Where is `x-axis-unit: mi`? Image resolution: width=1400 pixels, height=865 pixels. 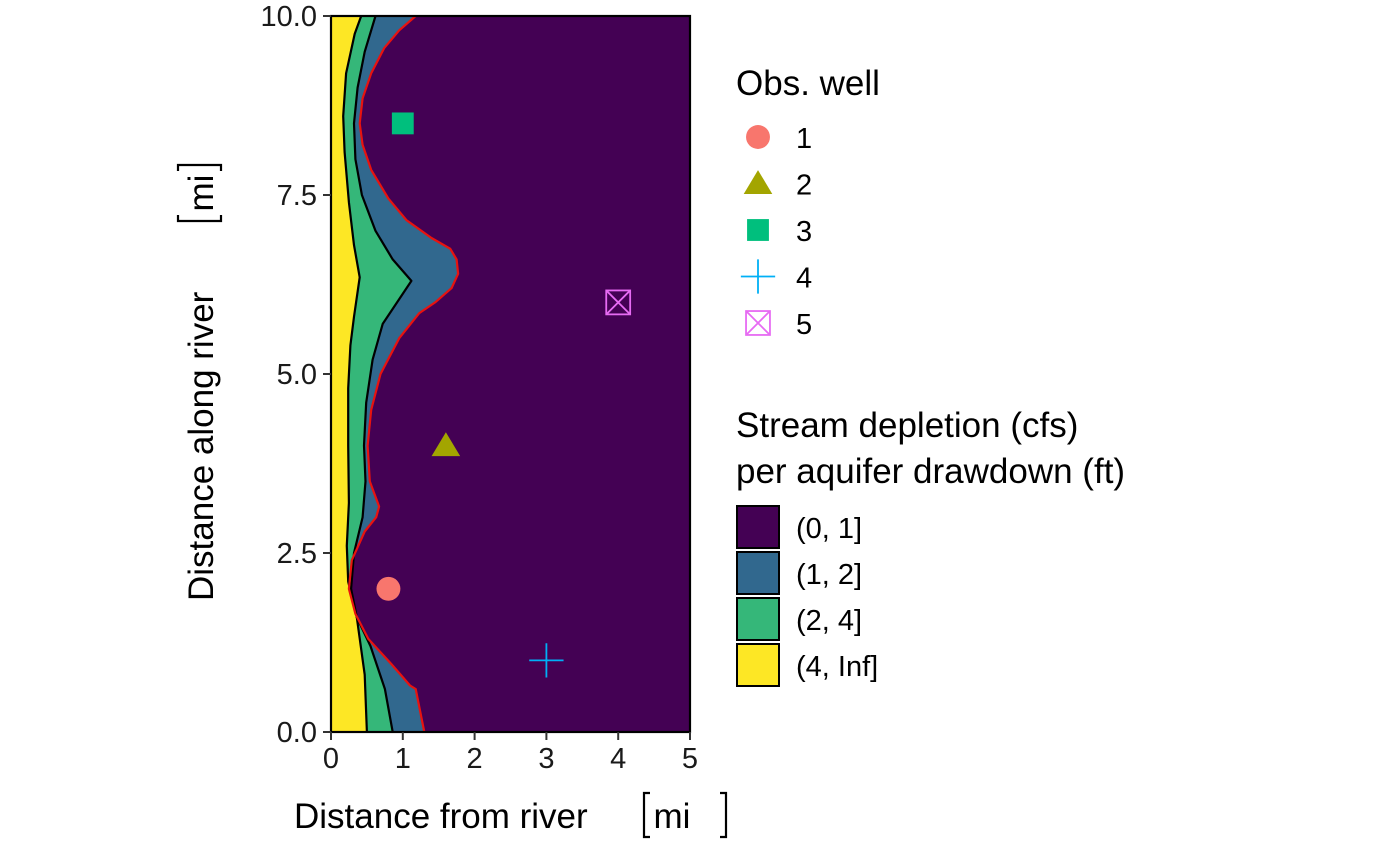
x-axis-unit: mi is located at coordinates (672, 816).